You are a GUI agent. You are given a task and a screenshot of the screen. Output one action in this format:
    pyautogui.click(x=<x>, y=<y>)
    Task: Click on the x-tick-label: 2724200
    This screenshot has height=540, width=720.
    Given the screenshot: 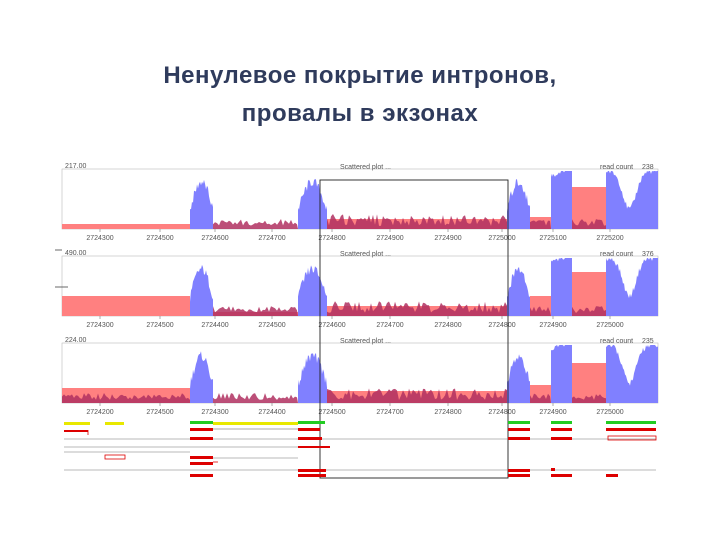 What is the action you would take?
    pyautogui.click(x=99, y=412)
    